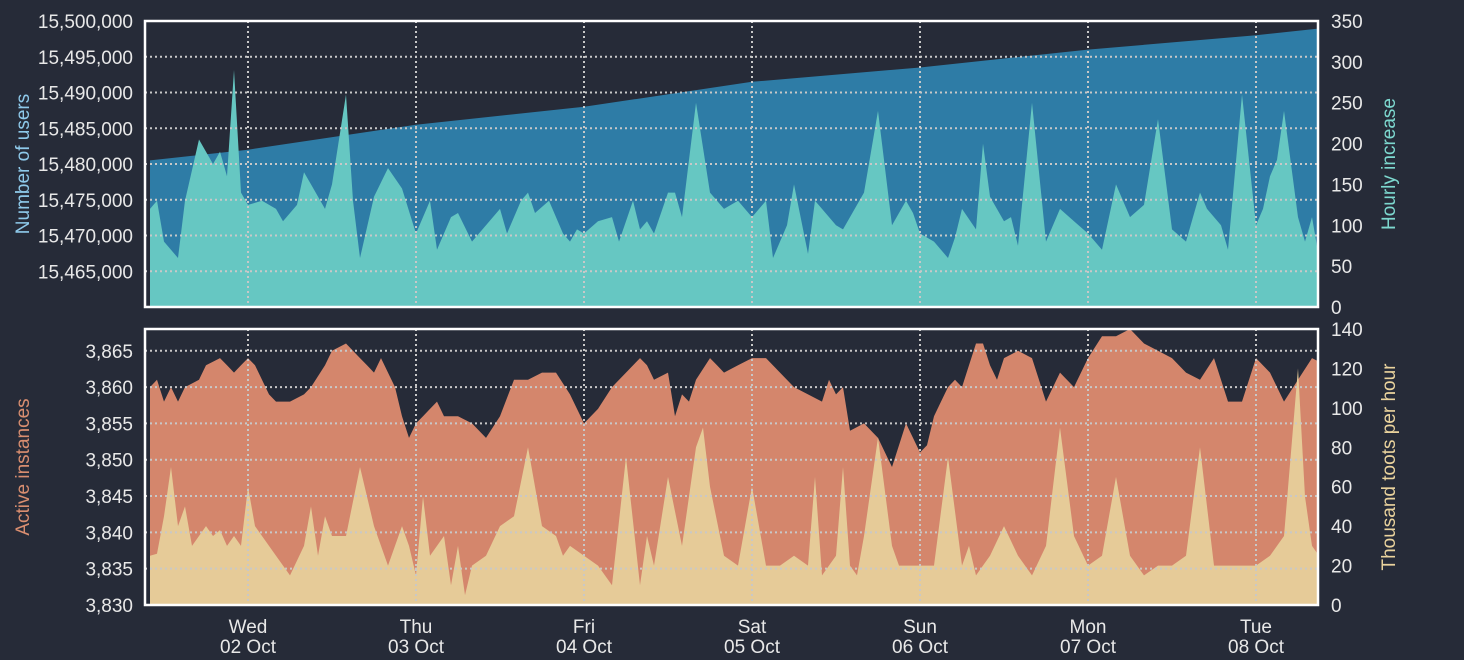 The width and height of the screenshot is (1464, 660). I want to click on x-tick-date: 04 Oct, so click(584, 647).